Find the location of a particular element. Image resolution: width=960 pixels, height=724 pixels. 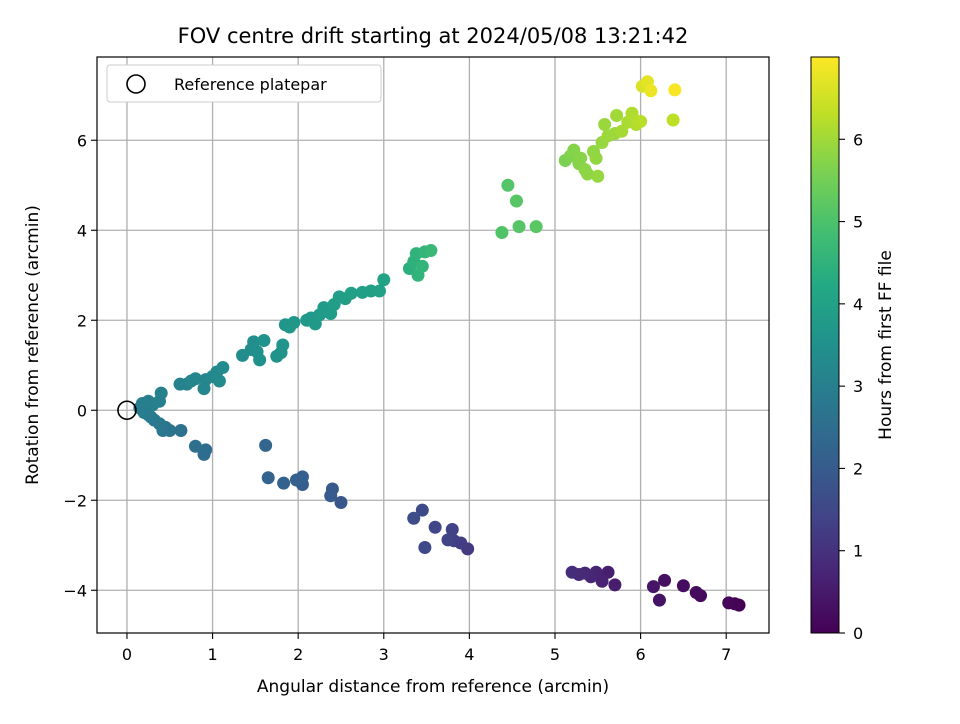

colorbar-tick-label: 1 is located at coordinates (858, 551).